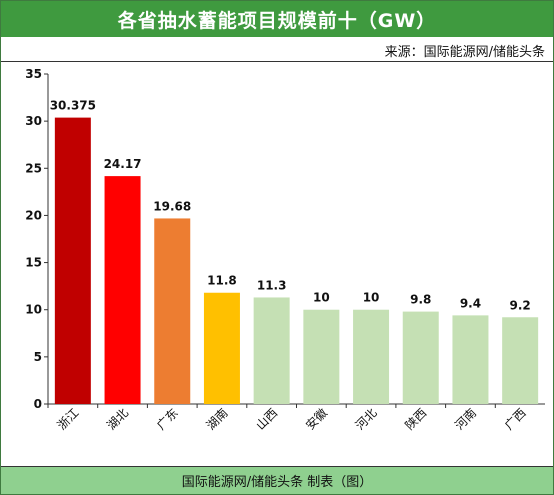  I want to click on data-label: 30.375, so click(73, 106).